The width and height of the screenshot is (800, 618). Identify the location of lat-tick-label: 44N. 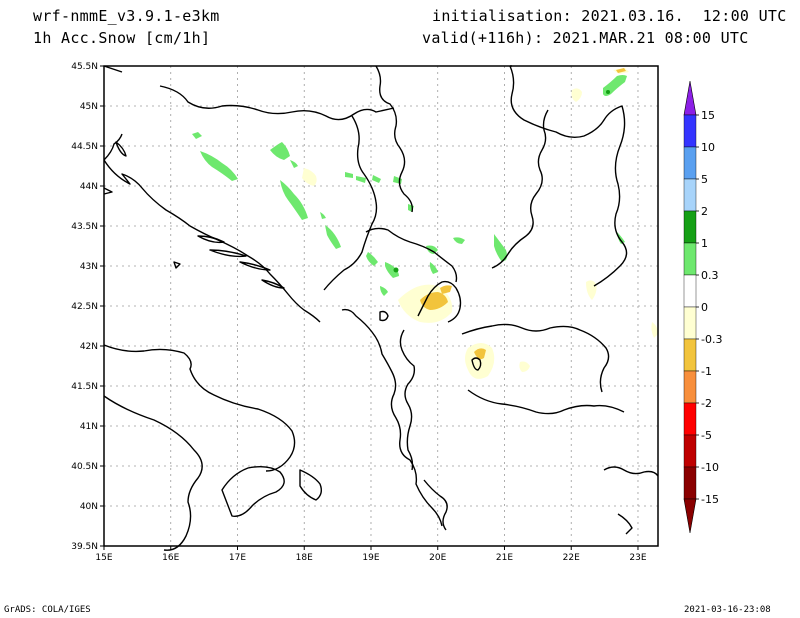
(89, 187).